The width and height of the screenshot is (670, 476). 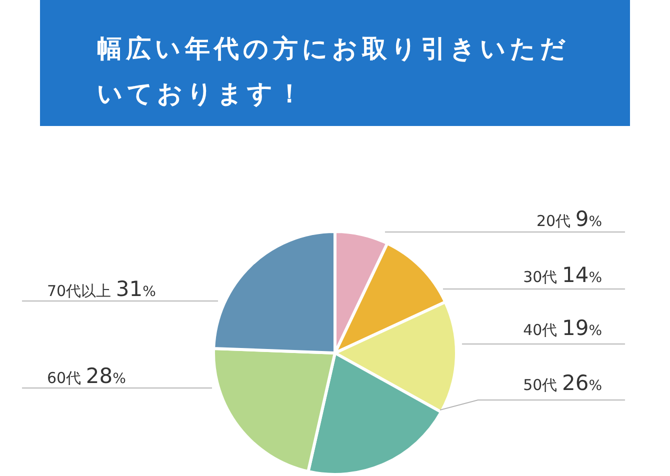 I want to click on slice-label: 60代, so click(x=66, y=378).